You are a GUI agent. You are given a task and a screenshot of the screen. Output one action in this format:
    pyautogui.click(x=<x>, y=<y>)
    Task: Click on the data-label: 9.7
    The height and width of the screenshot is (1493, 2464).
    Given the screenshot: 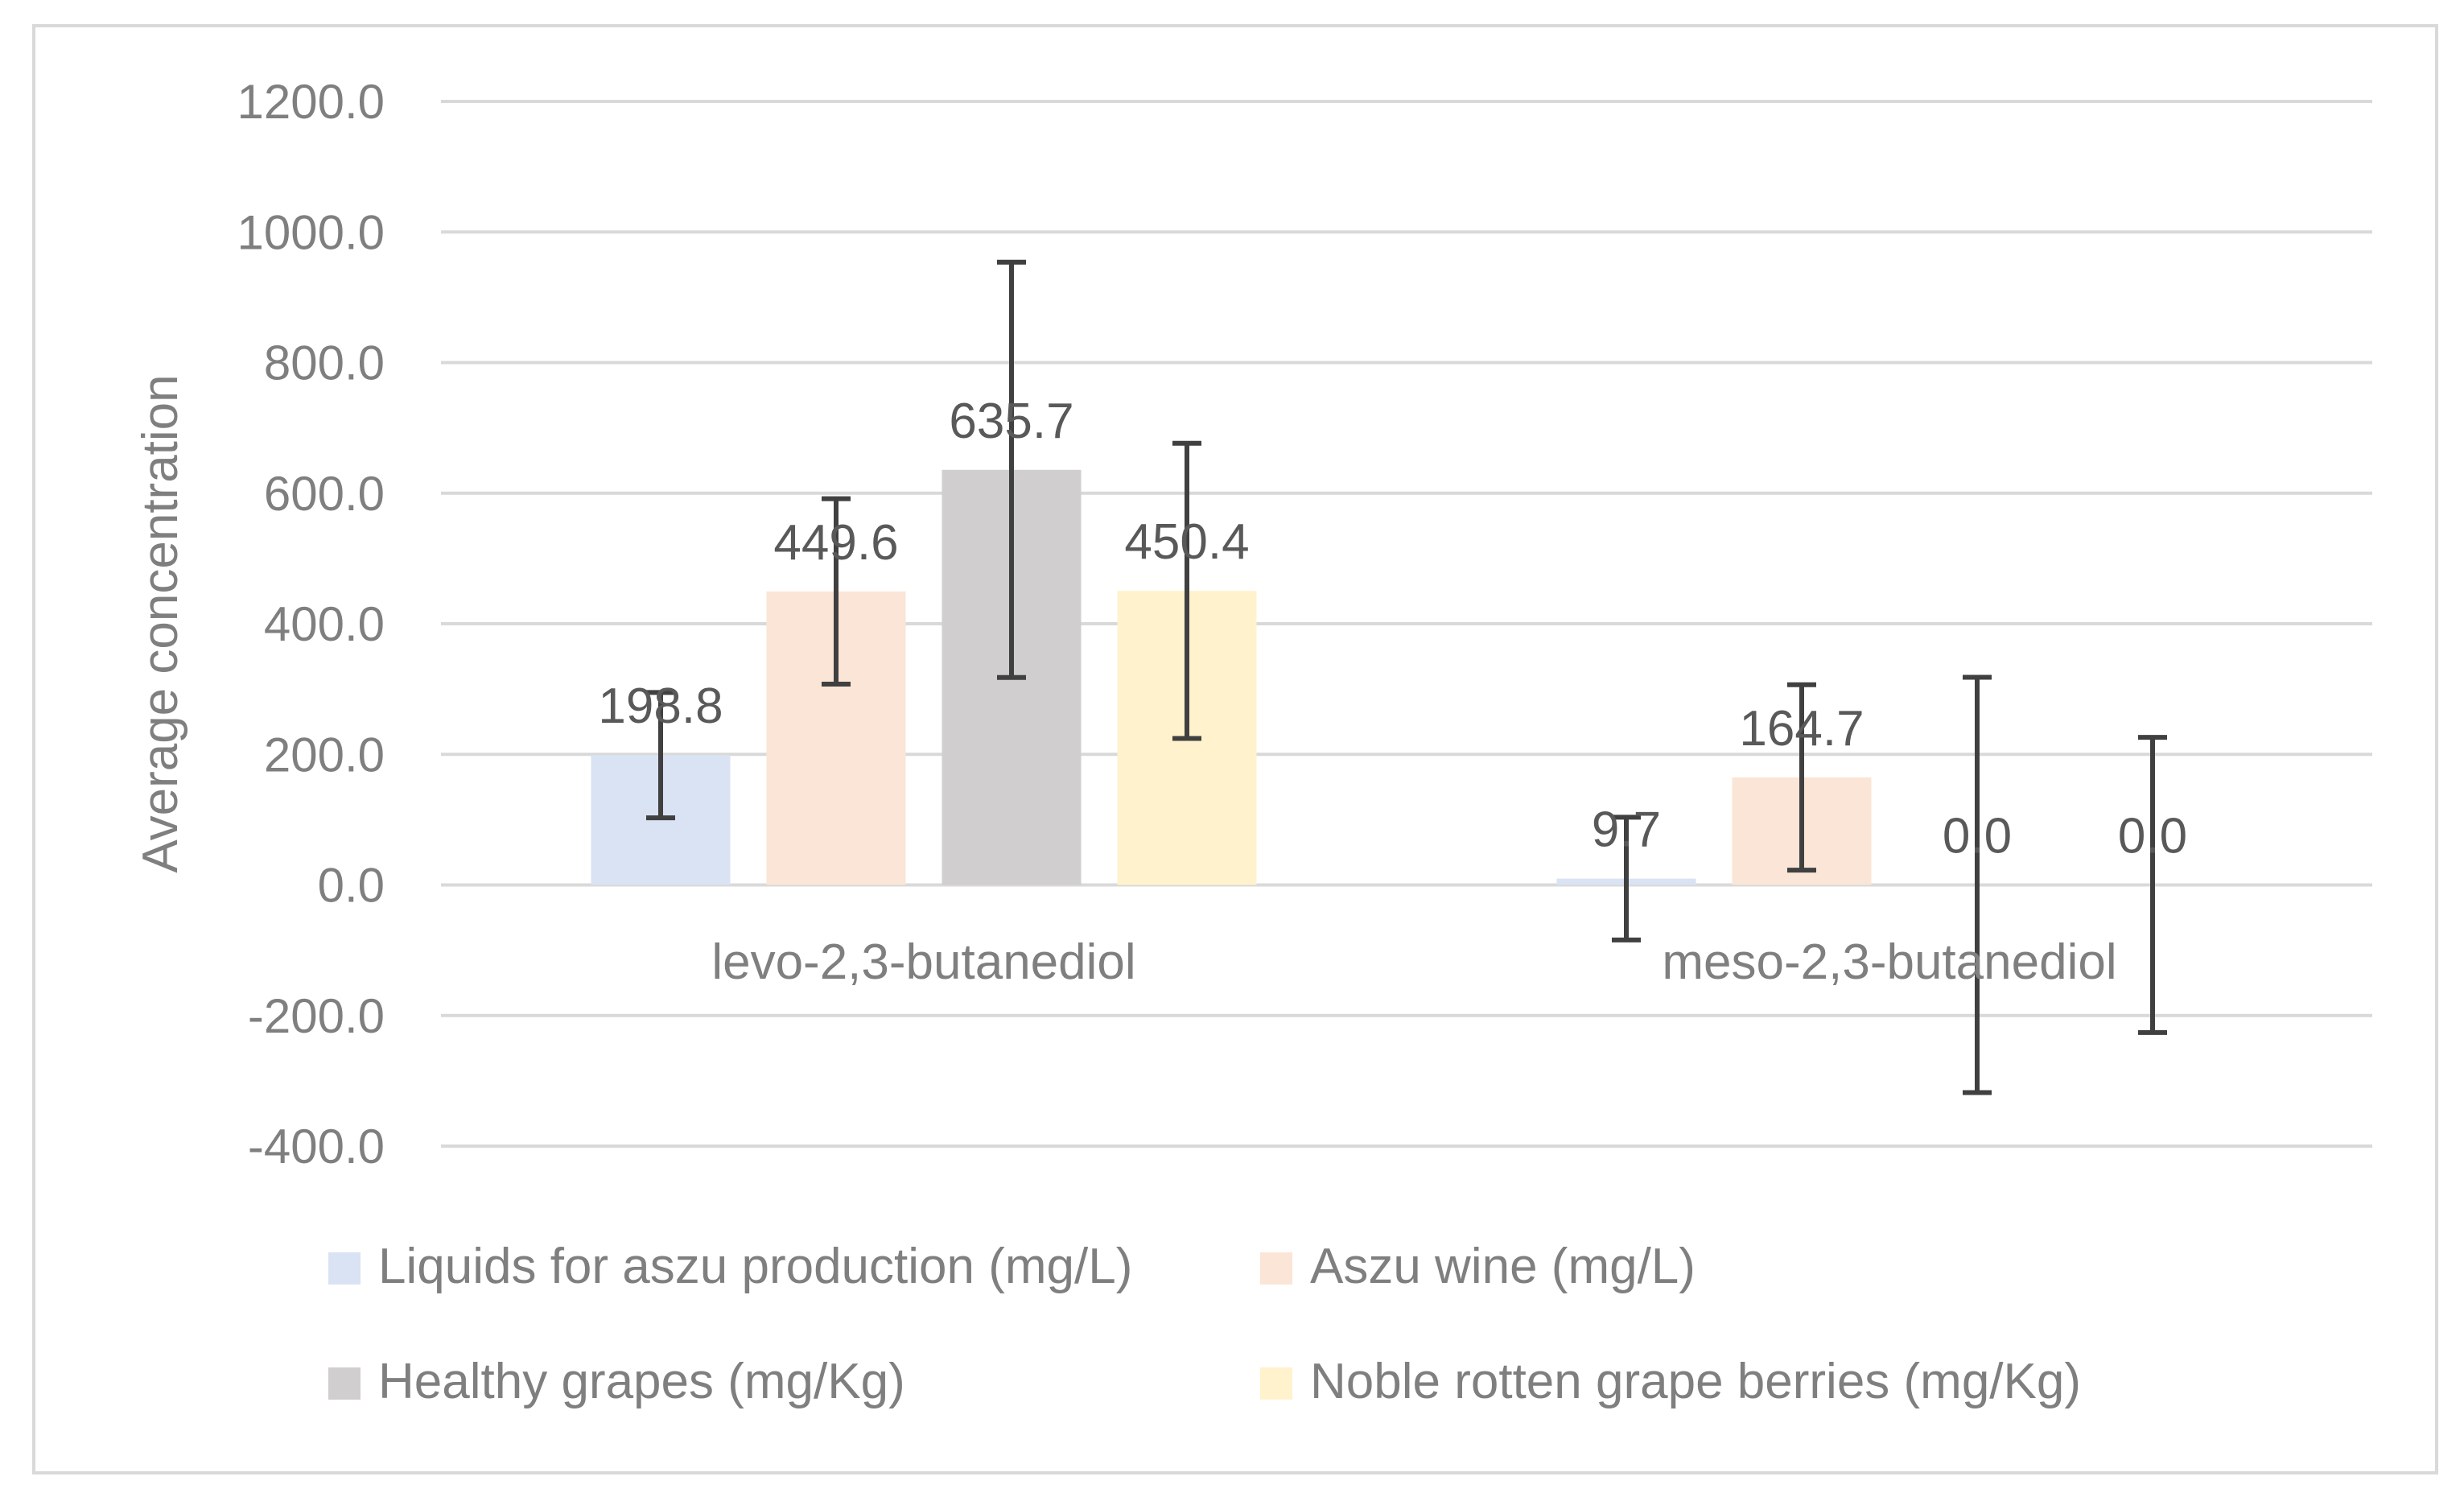 What is the action you would take?
    pyautogui.click(x=1626, y=830)
    